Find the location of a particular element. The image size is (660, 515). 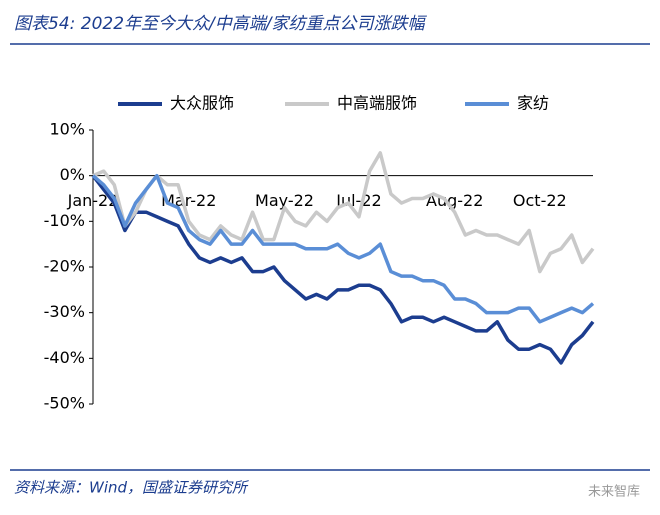

y-tick-label: -20% is located at coordinates (64, 266).